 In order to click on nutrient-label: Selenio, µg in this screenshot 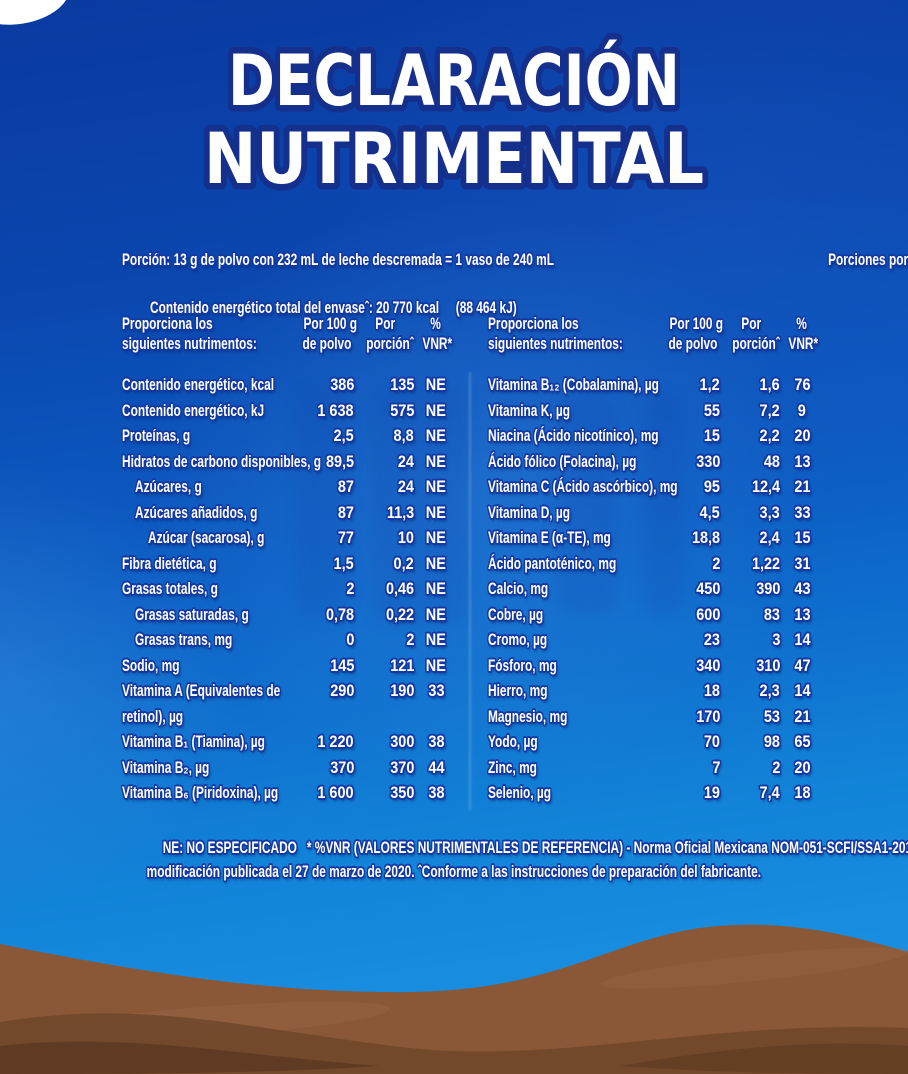, I will do `click(520, 792)`.